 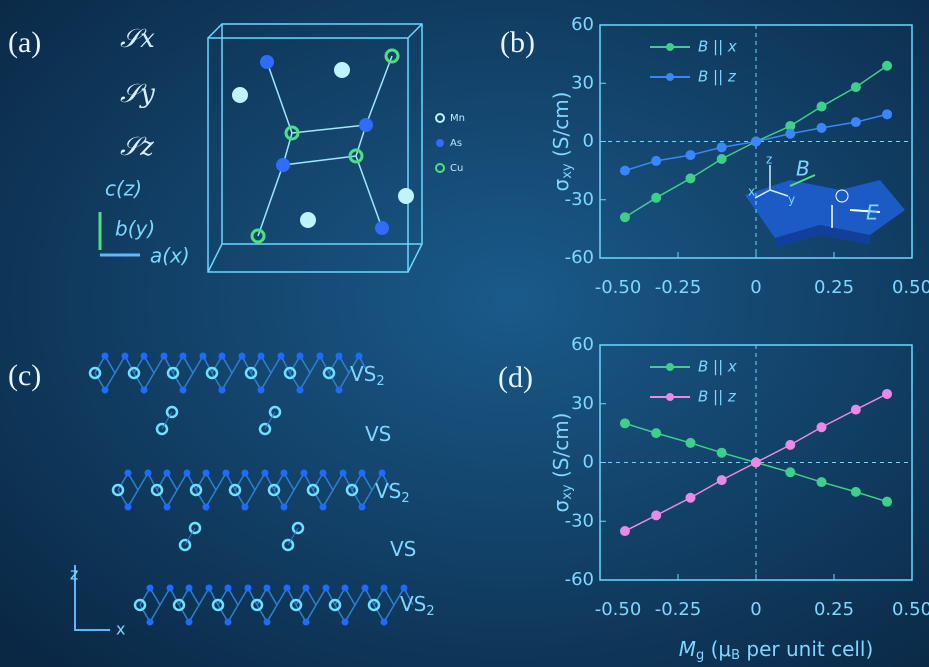 What do you see at coordinates (582, 82) in the screenshot?
I see `y-tick-label: 30` at bounding box center [582, 82].